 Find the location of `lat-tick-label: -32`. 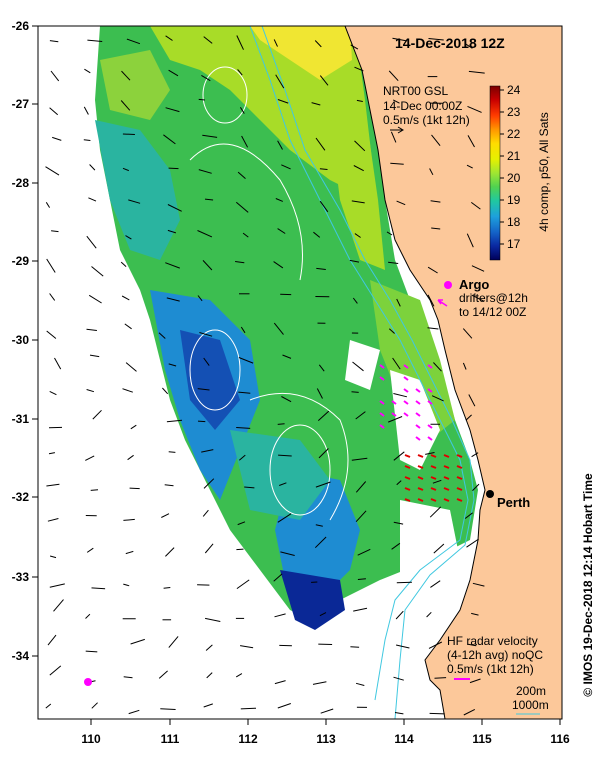

lat-tick-label: -32 is located at coordinates (21, 497).